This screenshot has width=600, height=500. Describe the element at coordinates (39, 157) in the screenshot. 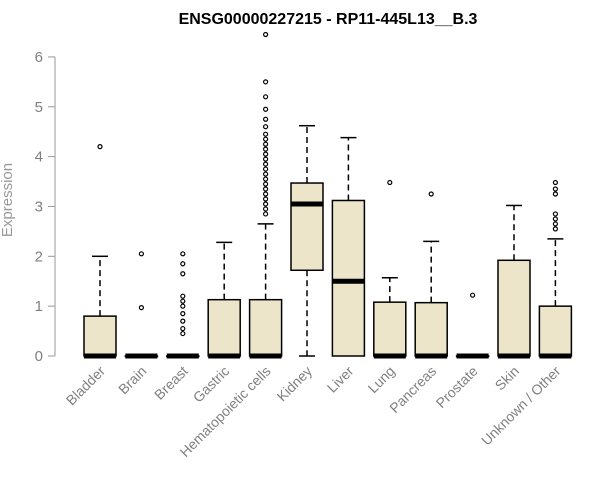

I see `y-tick-label: 4` at that location.